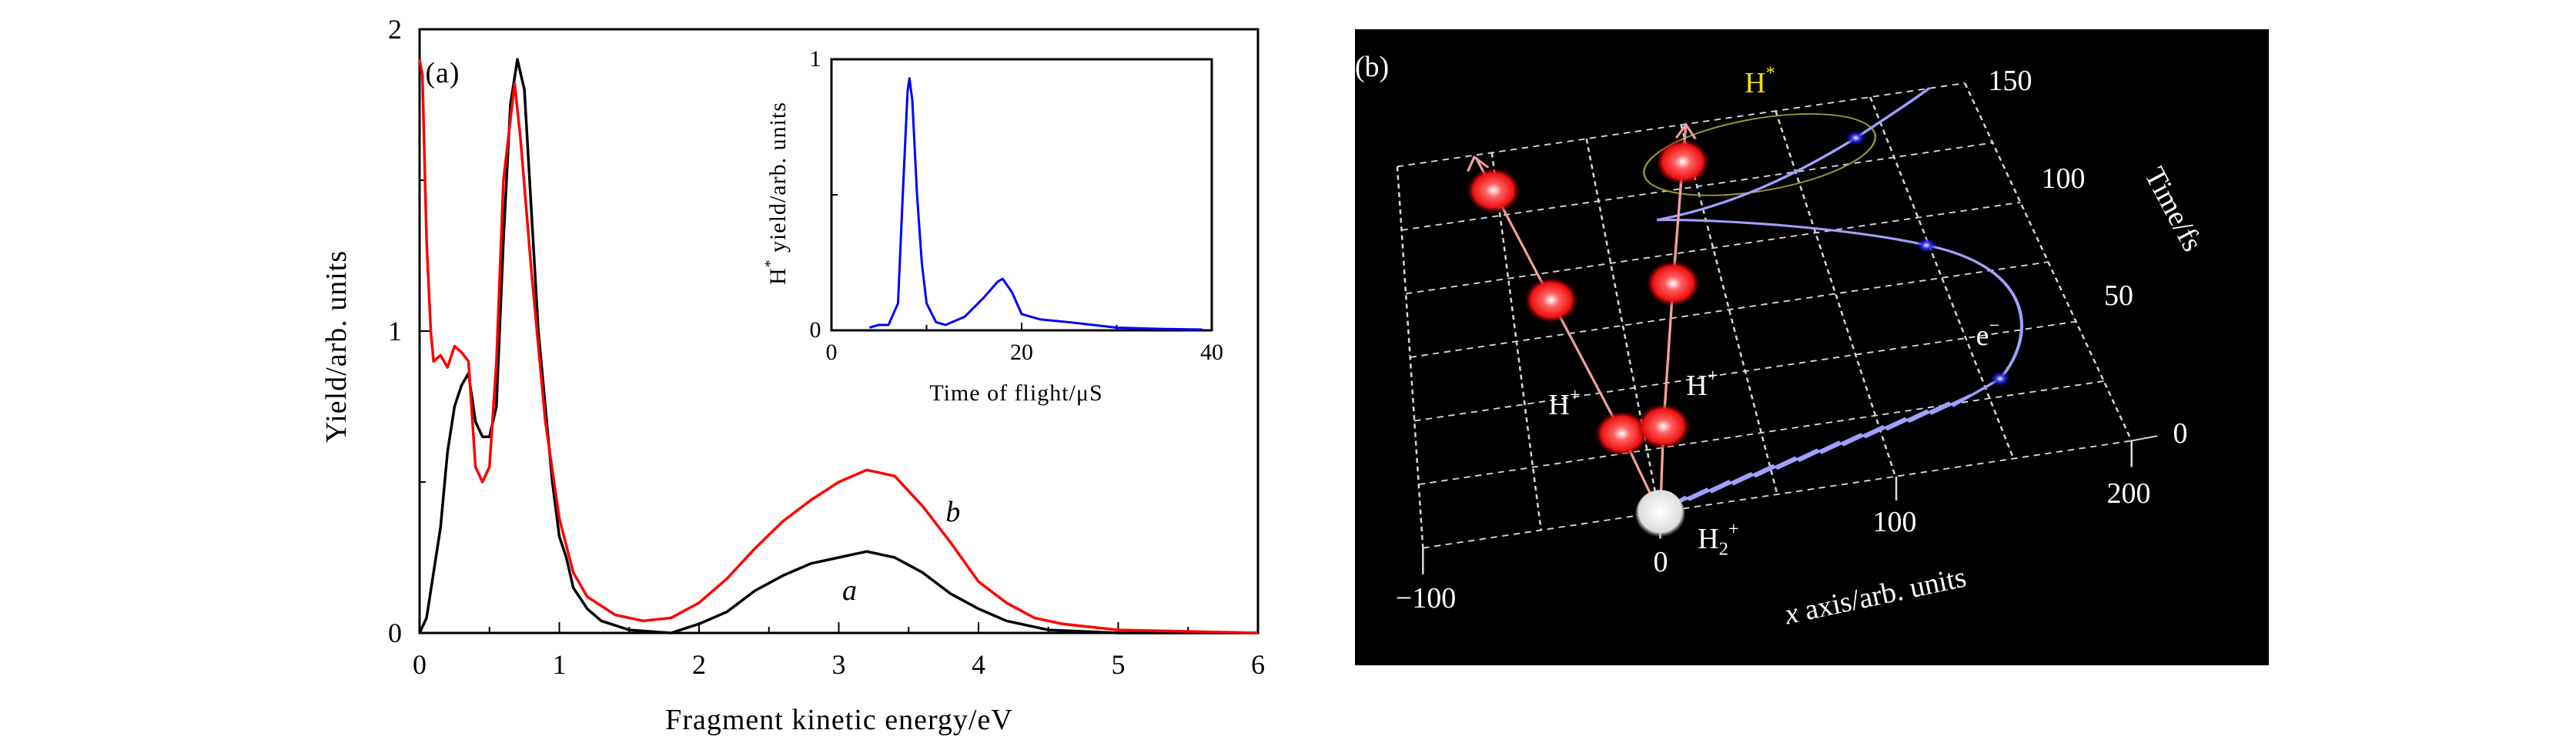 This screenshot has height=750, width=2576. Describe the element at coordinates (1564, 403) in the screenshot. I see `proton-label-left: H+` at that location.